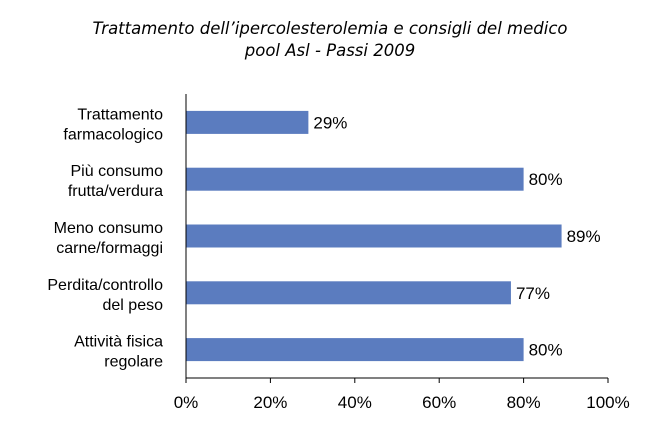  I want to click on category-label-4: Attività fisica regolare, so click(118, 352).